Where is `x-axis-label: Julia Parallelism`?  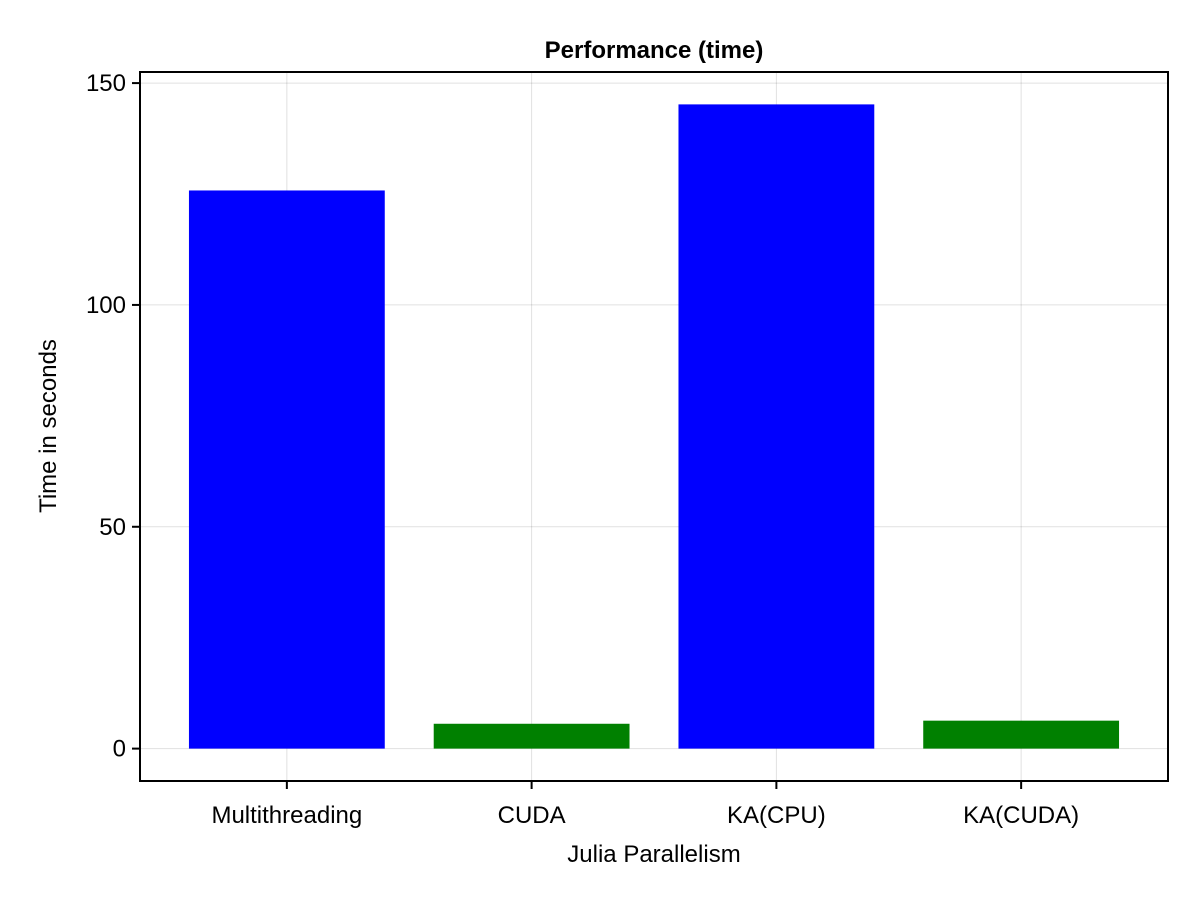
x-axis-label: Julia Parallelism is located at coordinates (653, 854).